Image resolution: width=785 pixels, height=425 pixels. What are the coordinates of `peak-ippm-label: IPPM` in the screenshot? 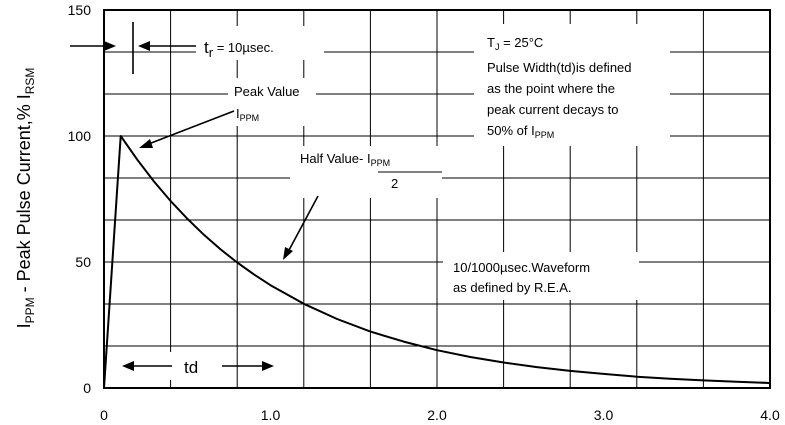 It's located at (247, 114).